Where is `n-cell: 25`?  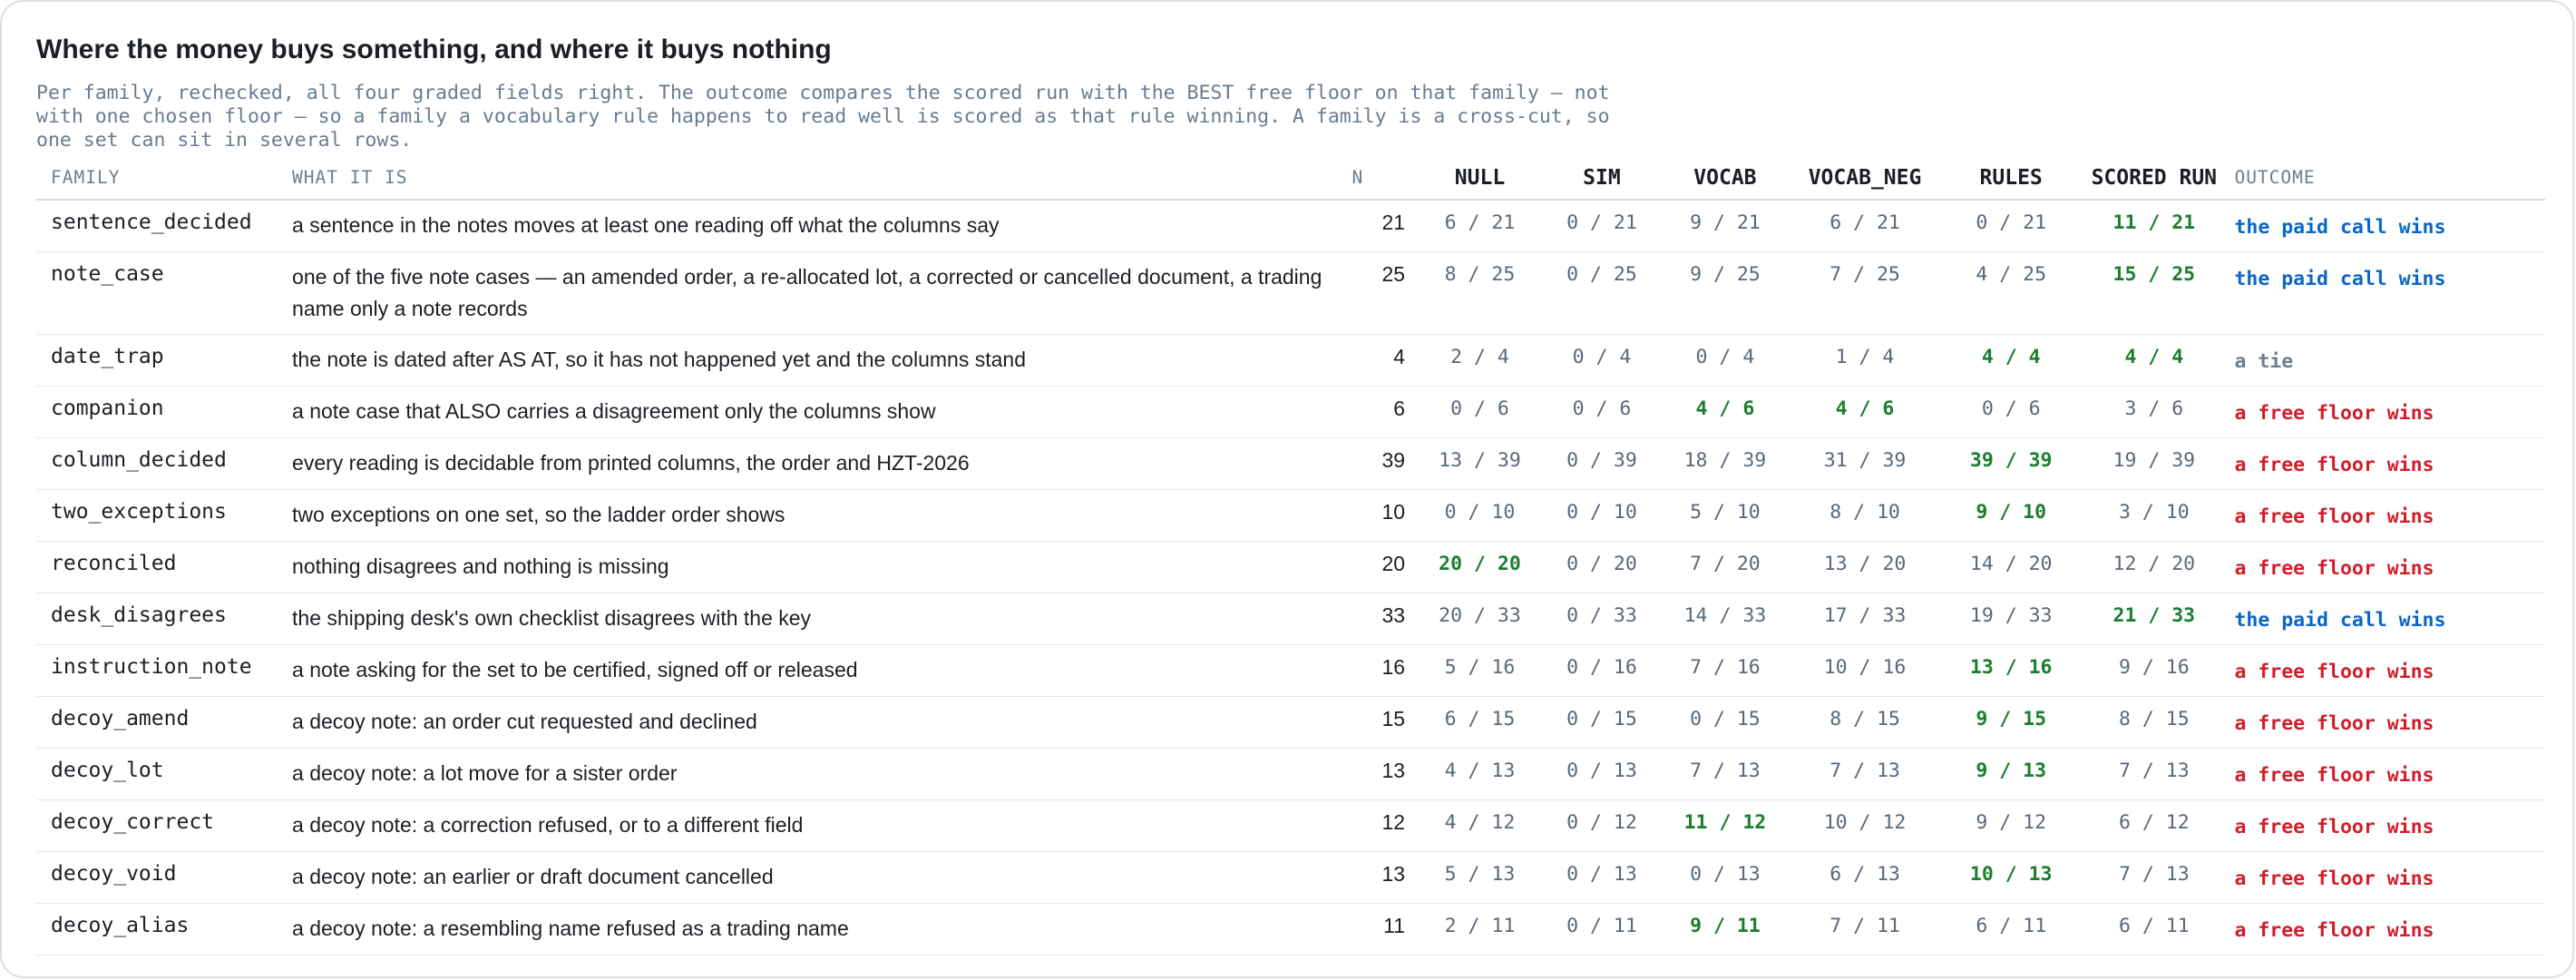
n-cell: 25 is located at coordinates (1393, 274).